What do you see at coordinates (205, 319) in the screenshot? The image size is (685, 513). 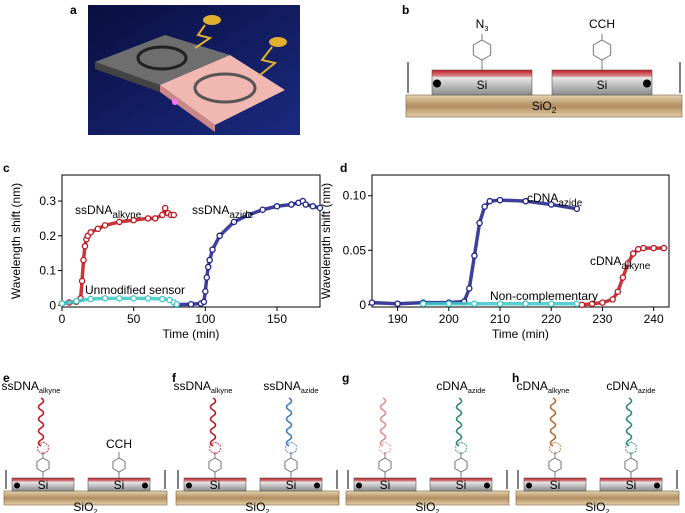 I see `x-tick-label: 100` at bounding box center [205, 319].